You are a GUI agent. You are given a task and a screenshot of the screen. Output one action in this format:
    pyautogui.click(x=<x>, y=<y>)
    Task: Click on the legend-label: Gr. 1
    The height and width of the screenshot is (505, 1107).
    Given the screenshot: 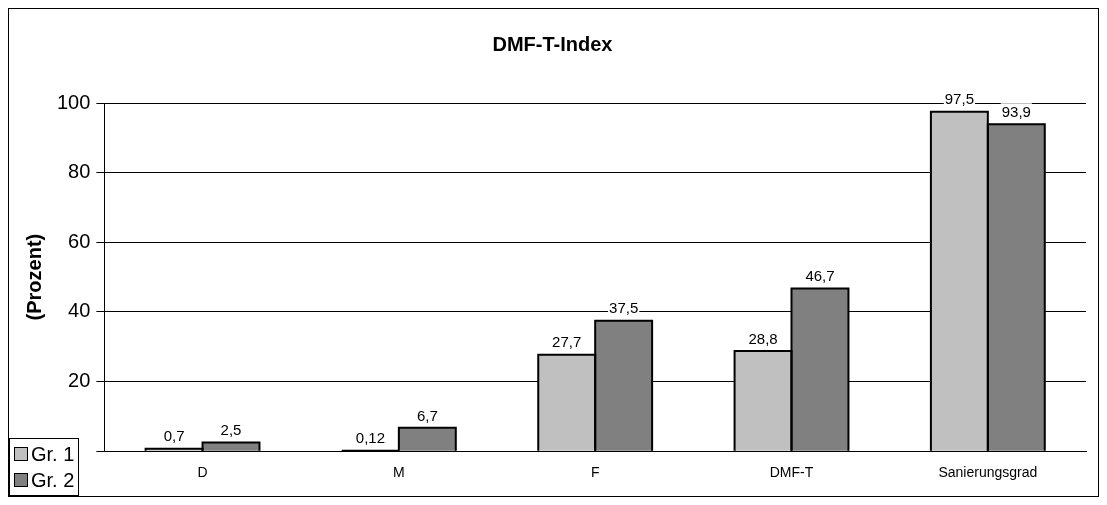 What is the action you would take?
    pyautogui.click(x=53, y=454)
    